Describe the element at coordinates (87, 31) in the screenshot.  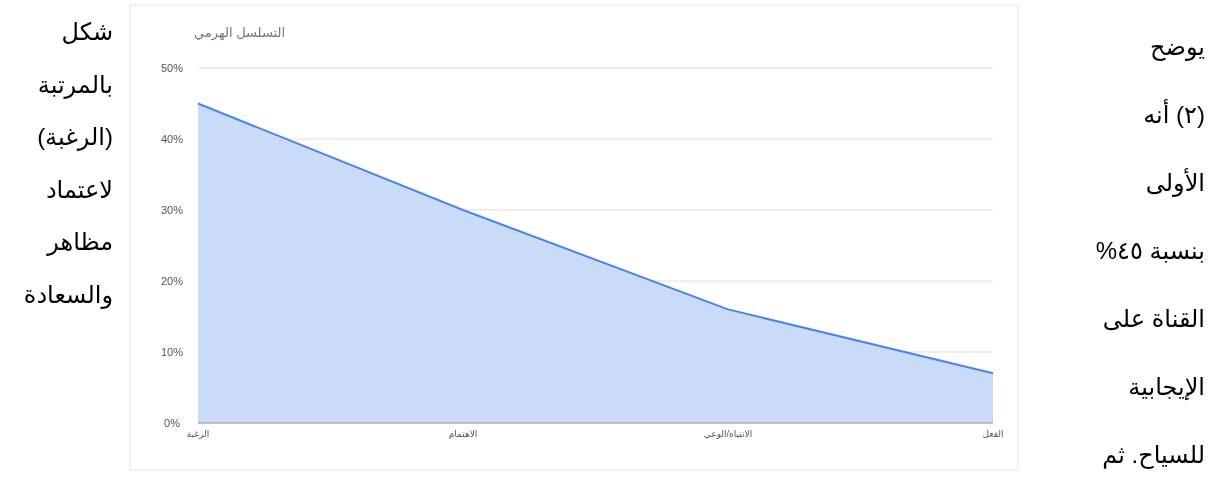
I see `text: شكل` at that location.